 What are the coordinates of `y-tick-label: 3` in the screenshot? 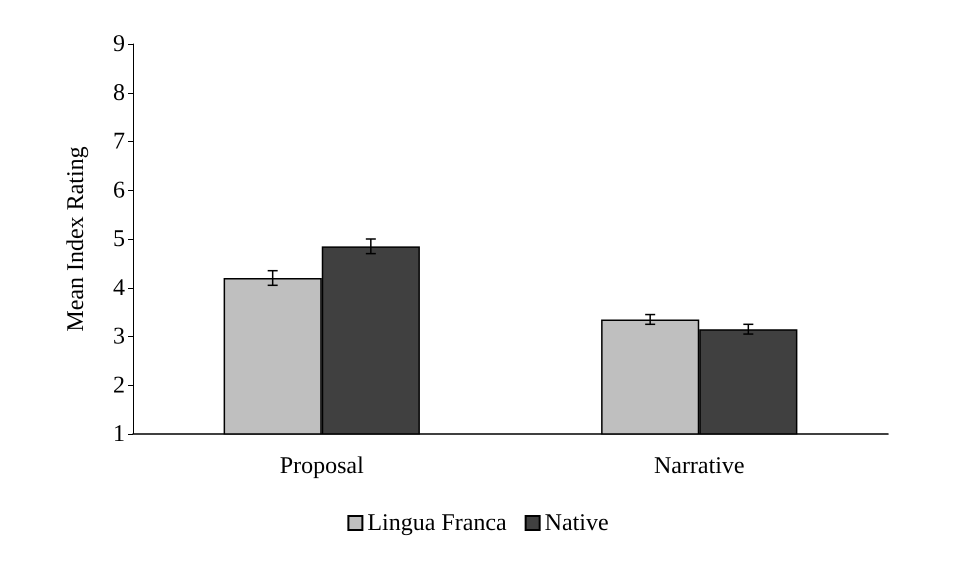 It's located at (119, 337).